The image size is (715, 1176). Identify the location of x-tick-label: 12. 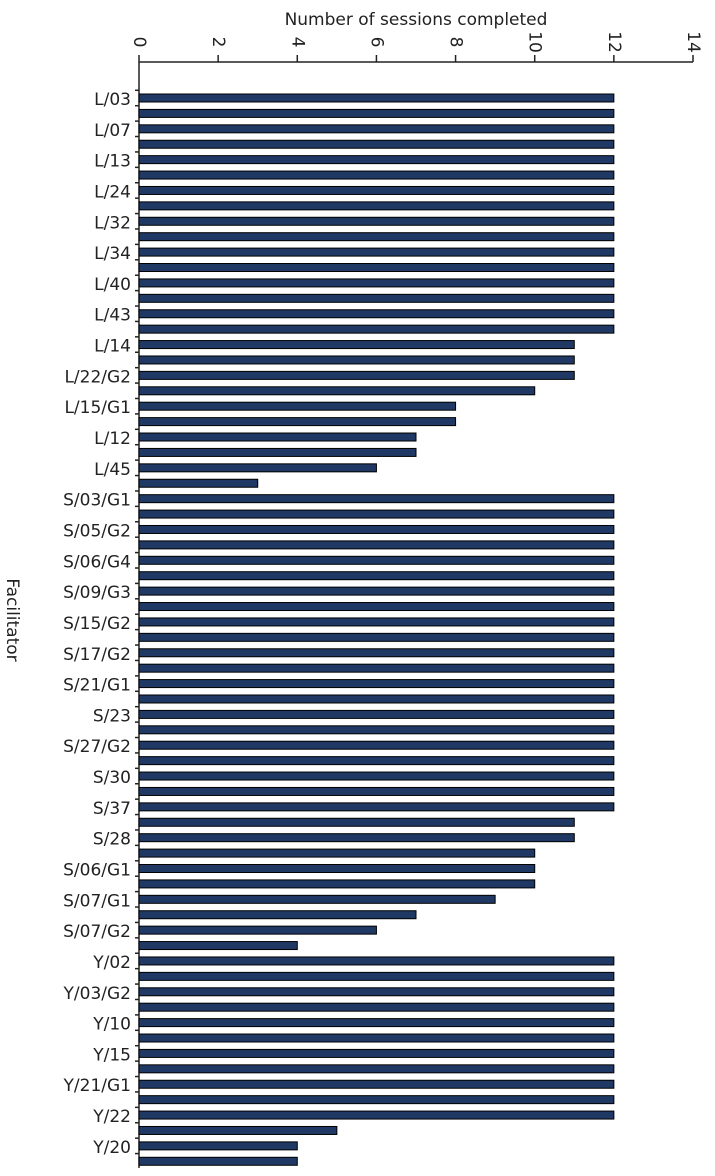
(614, 42).